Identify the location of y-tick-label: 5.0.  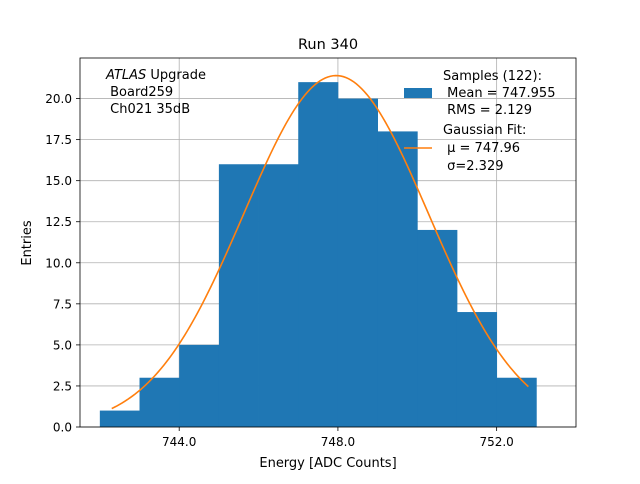
(62, 345).